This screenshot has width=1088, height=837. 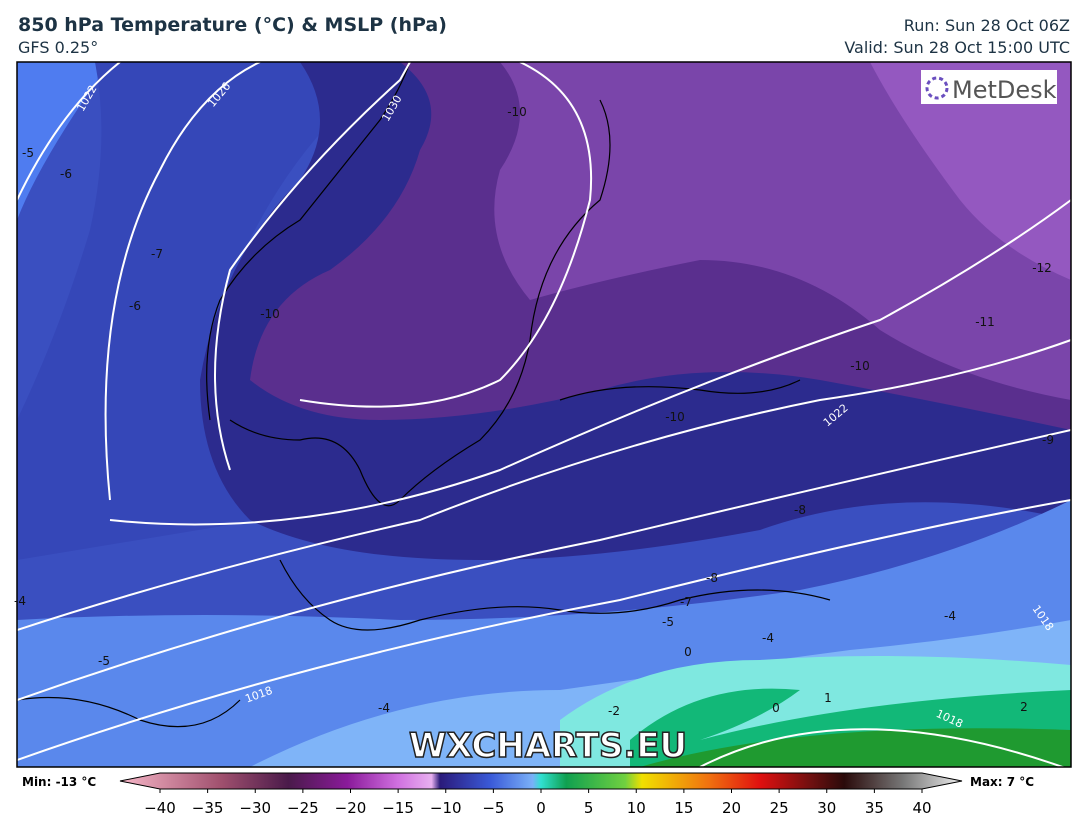 I want to click on colorbar-tick-label: 15, so click(x=683, y=808).